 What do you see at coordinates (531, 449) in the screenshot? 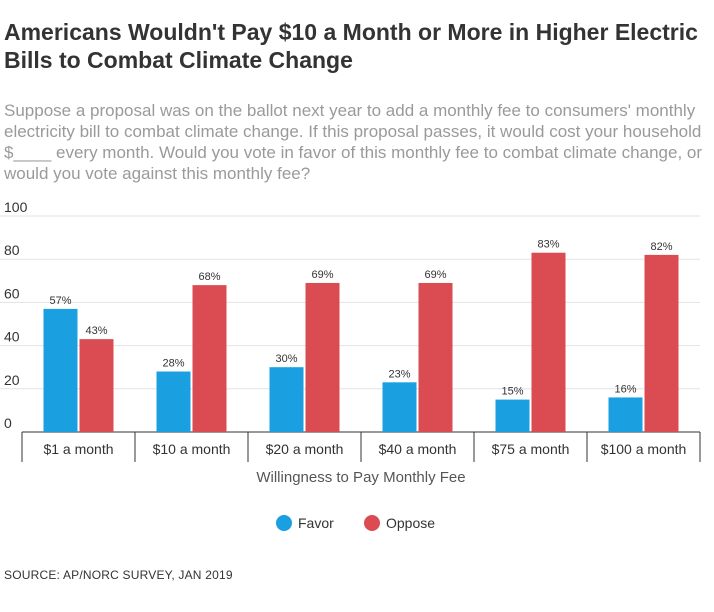
I see `x-tick-label: $75 a month` at bounding box center [531, 449].